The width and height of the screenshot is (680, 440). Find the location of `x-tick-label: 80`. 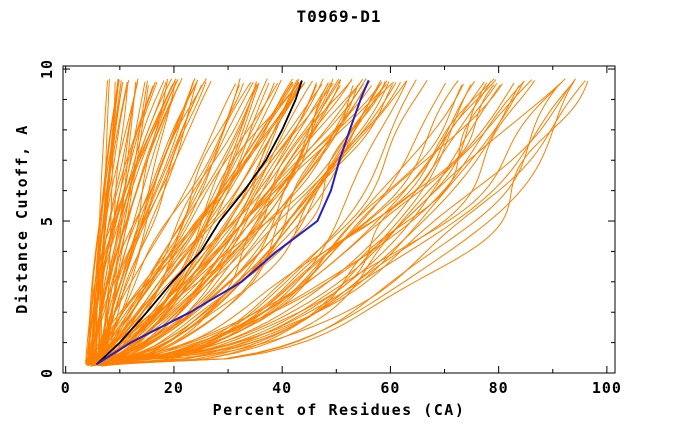

x-tick-label: 80 is located at coordinates (498, 388).